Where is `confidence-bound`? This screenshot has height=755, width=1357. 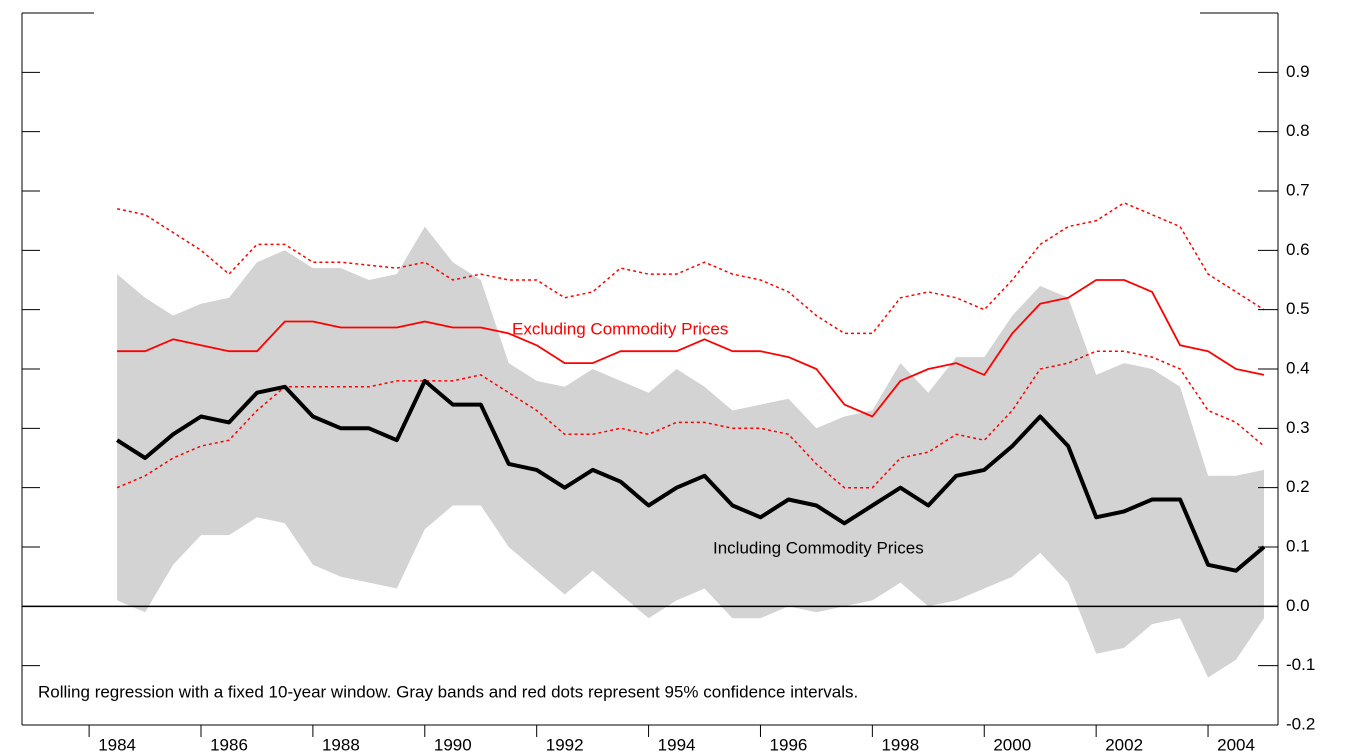
confidence-bound is located at coordinates (690, 268).